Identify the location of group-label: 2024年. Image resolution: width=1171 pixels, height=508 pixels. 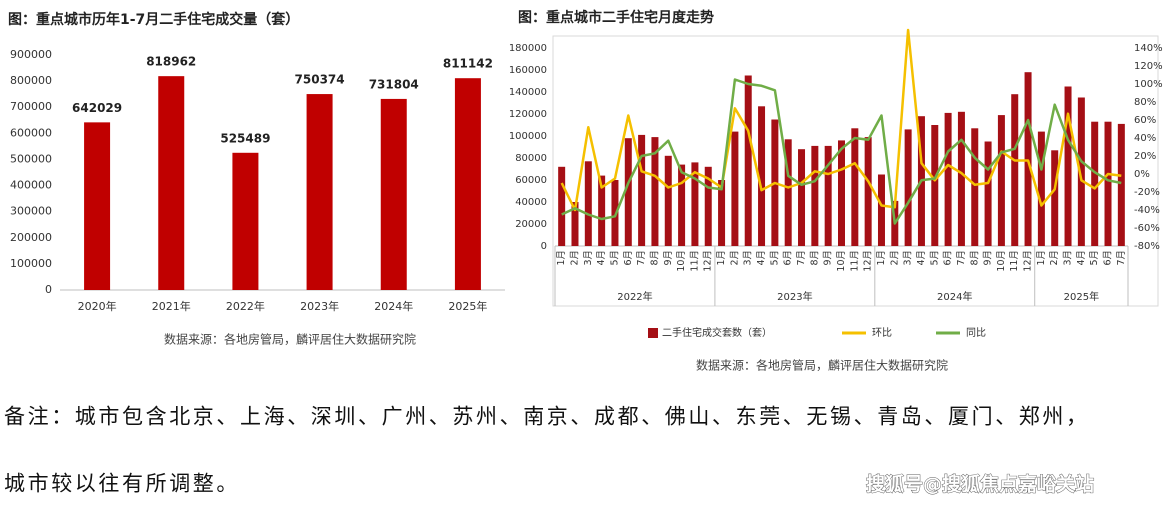
(954, 296).